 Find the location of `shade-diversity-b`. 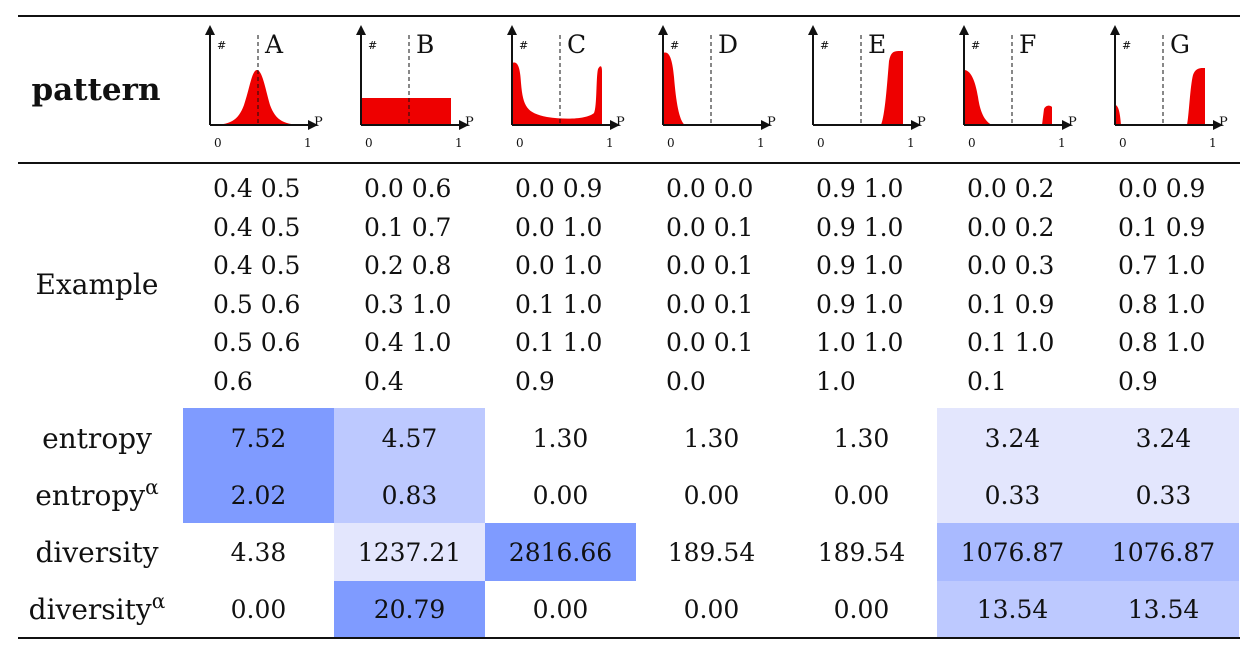

shade-diversity-b is located at coordinates (409, 552).